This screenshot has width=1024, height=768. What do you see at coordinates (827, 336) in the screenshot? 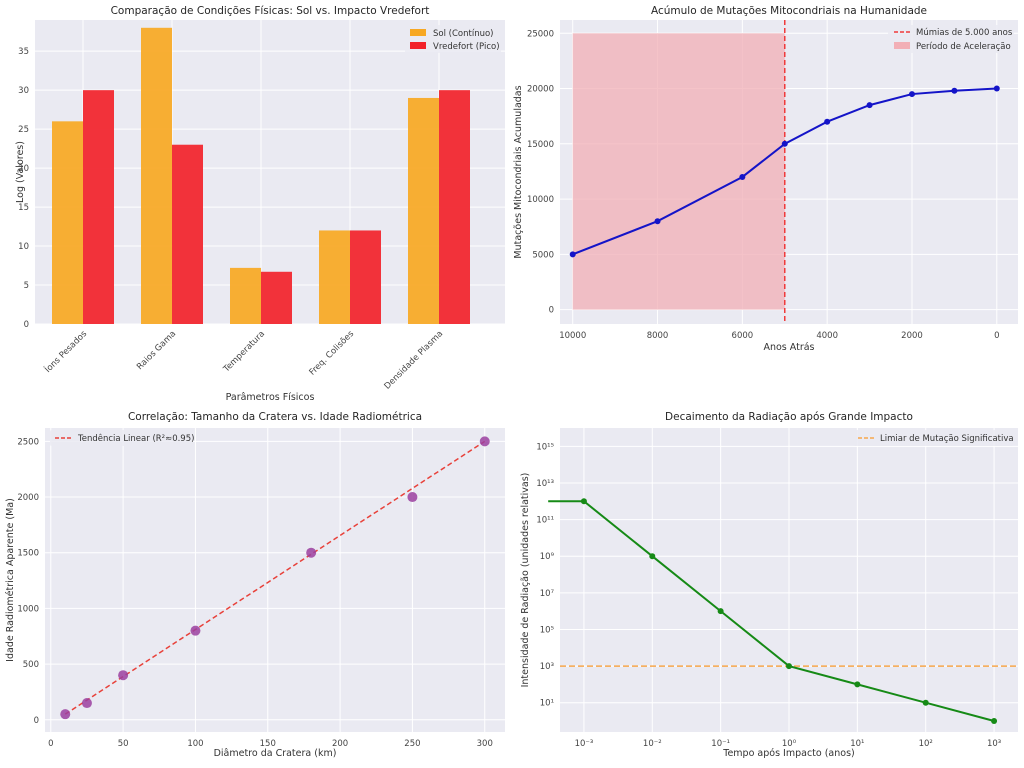
I see `x-tick-label: 4000` at bounding box center [827, 336].